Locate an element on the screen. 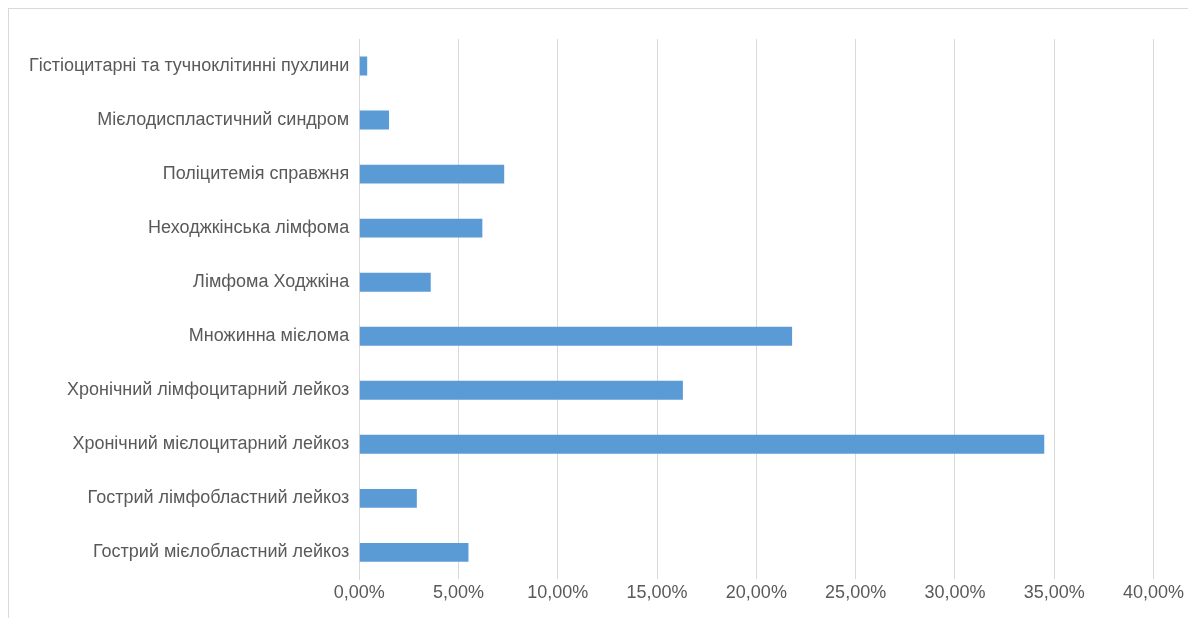 This screenshot has height=618, width=1195. y-tick-label: Неходжкінська лімфома is located at coordinates (249, 227).